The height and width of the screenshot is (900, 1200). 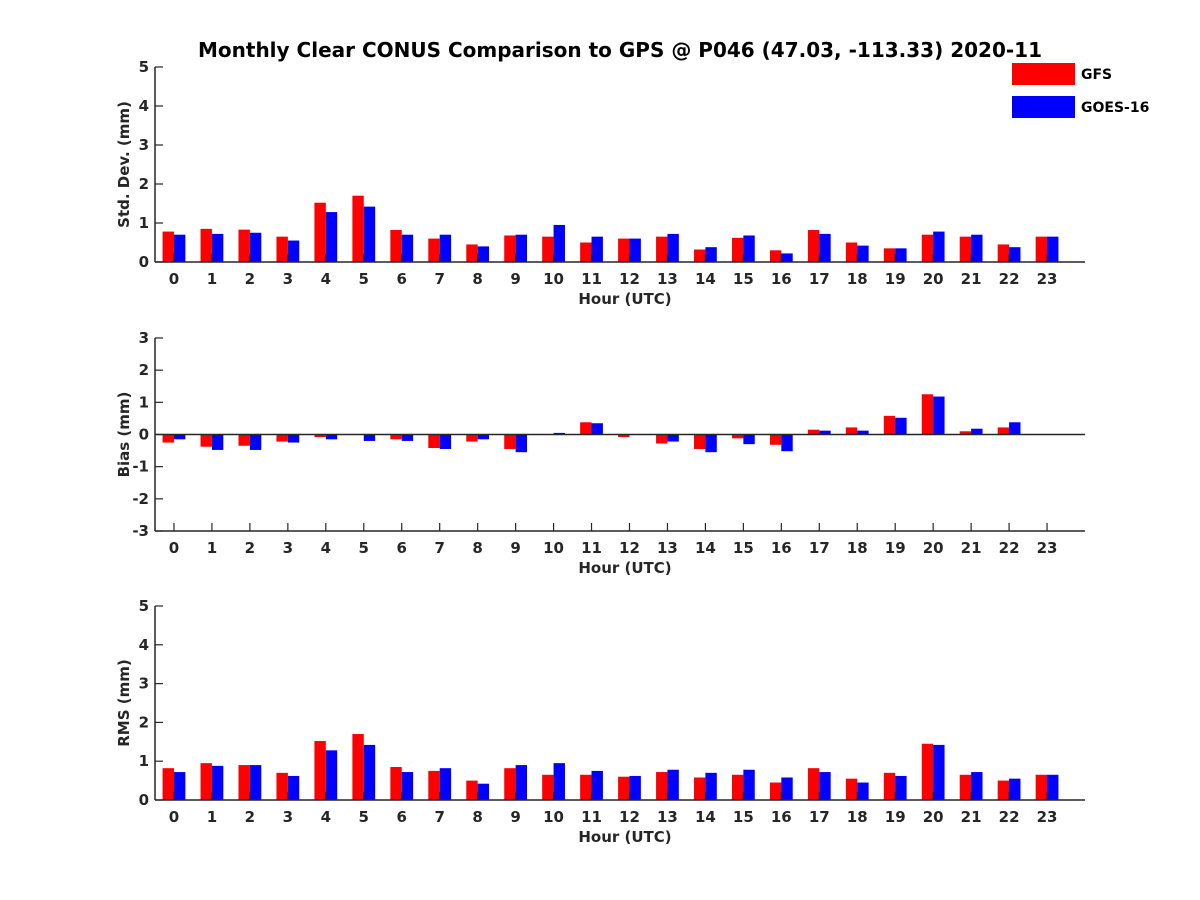 What do you see at coordinates (705, 817) in the screenshot?
I see `x-tick-label: 14` at bounding box center [705, 817].